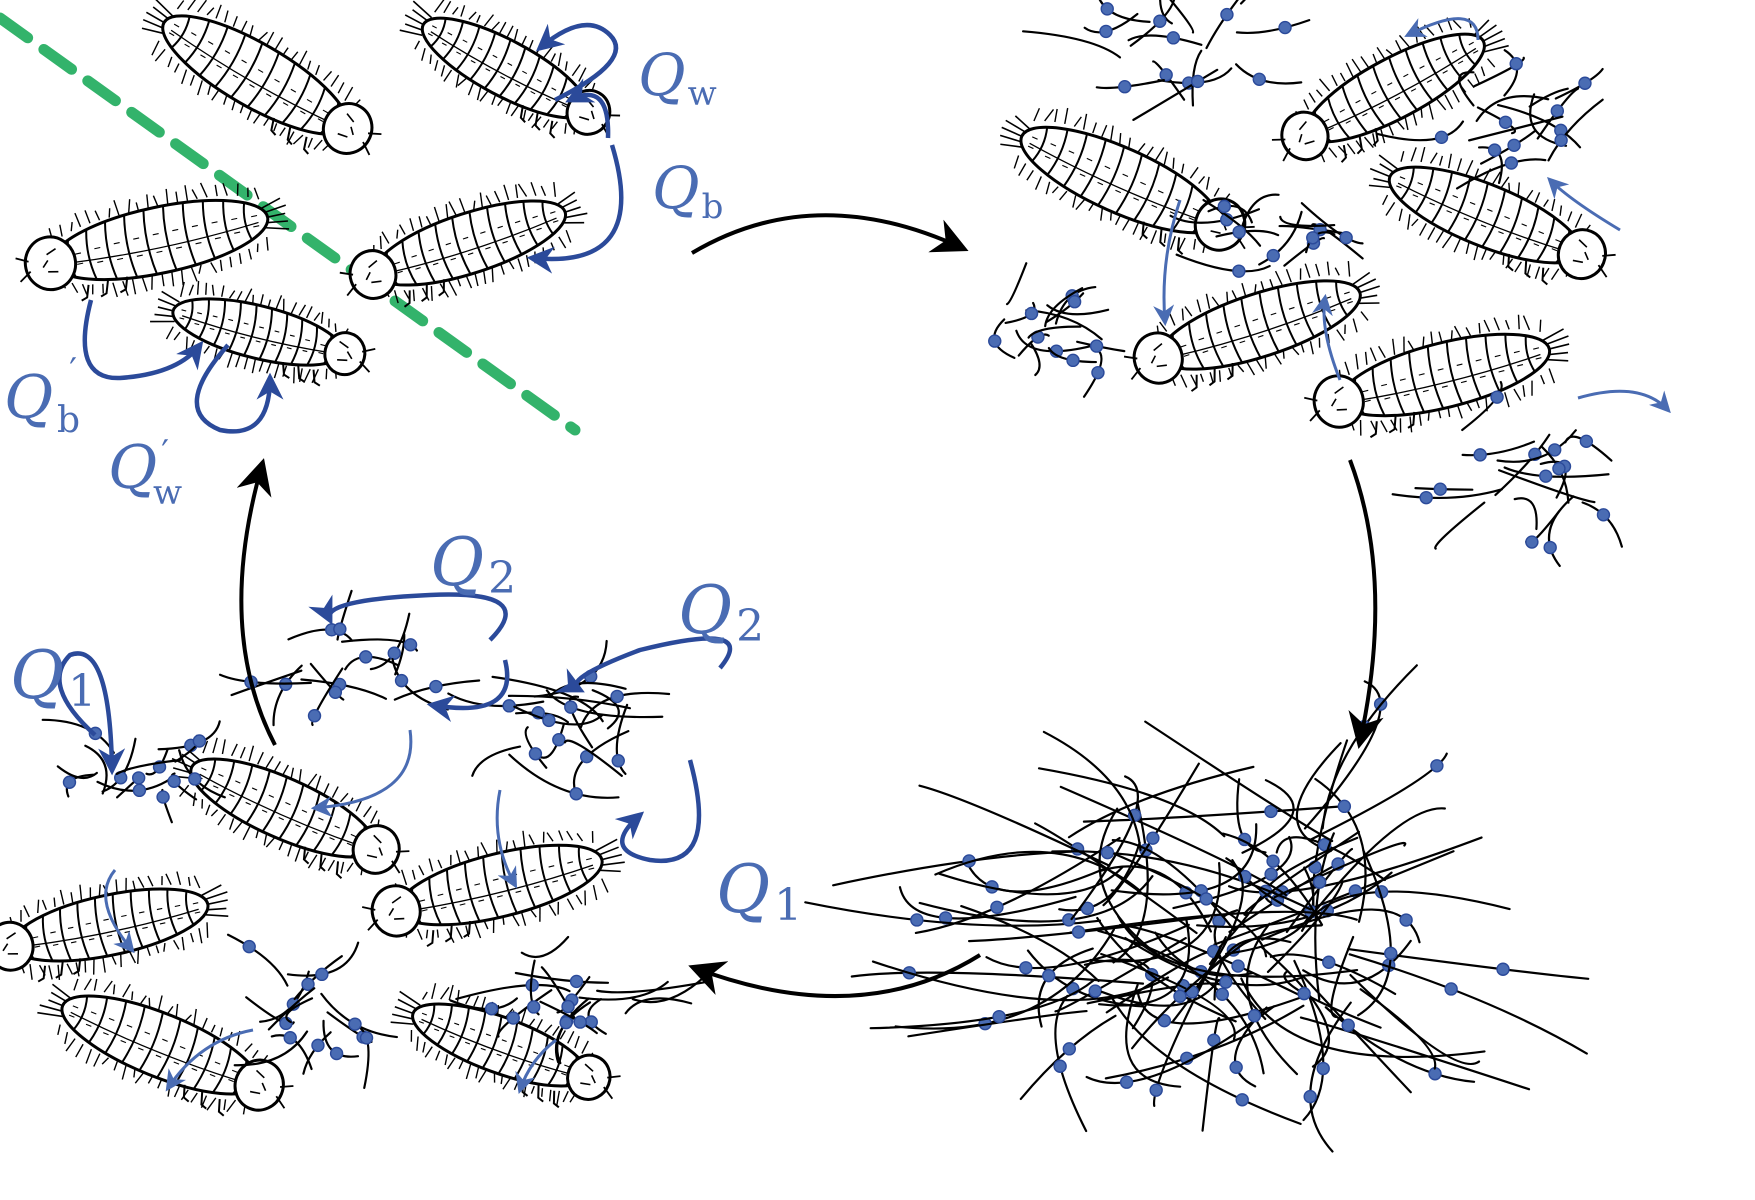  I want to click on boundary-dashed-line, so click(290, 224).